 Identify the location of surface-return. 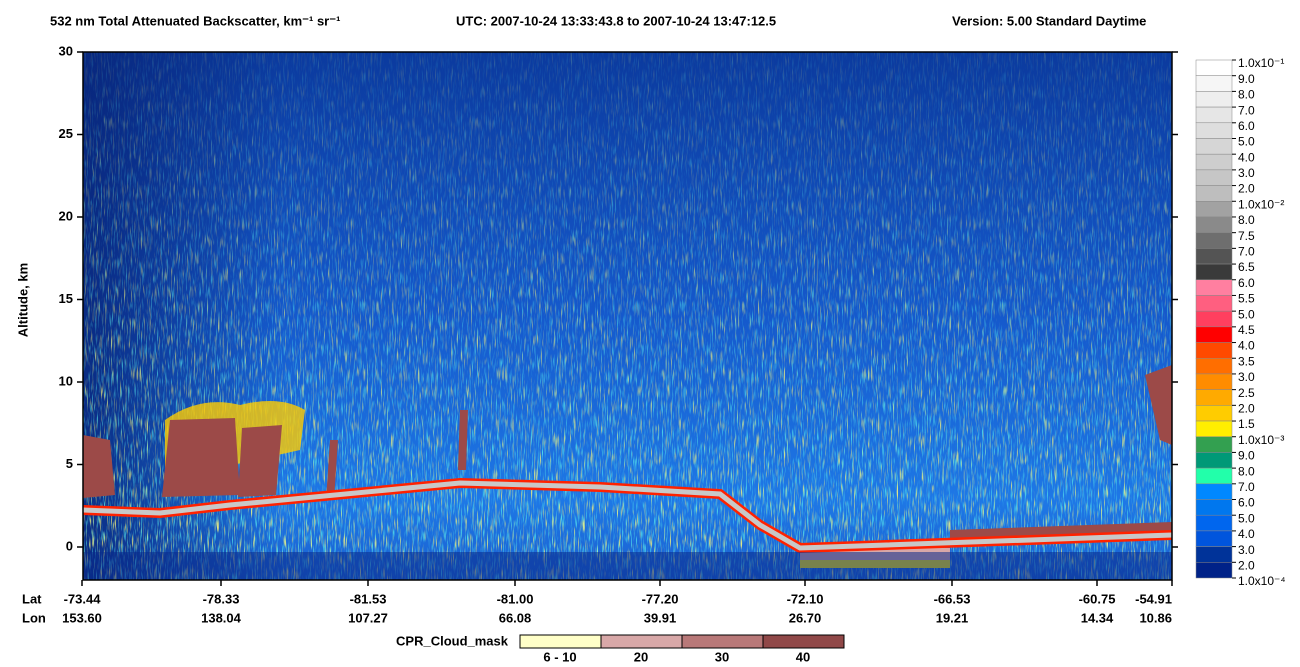
(627, 515).